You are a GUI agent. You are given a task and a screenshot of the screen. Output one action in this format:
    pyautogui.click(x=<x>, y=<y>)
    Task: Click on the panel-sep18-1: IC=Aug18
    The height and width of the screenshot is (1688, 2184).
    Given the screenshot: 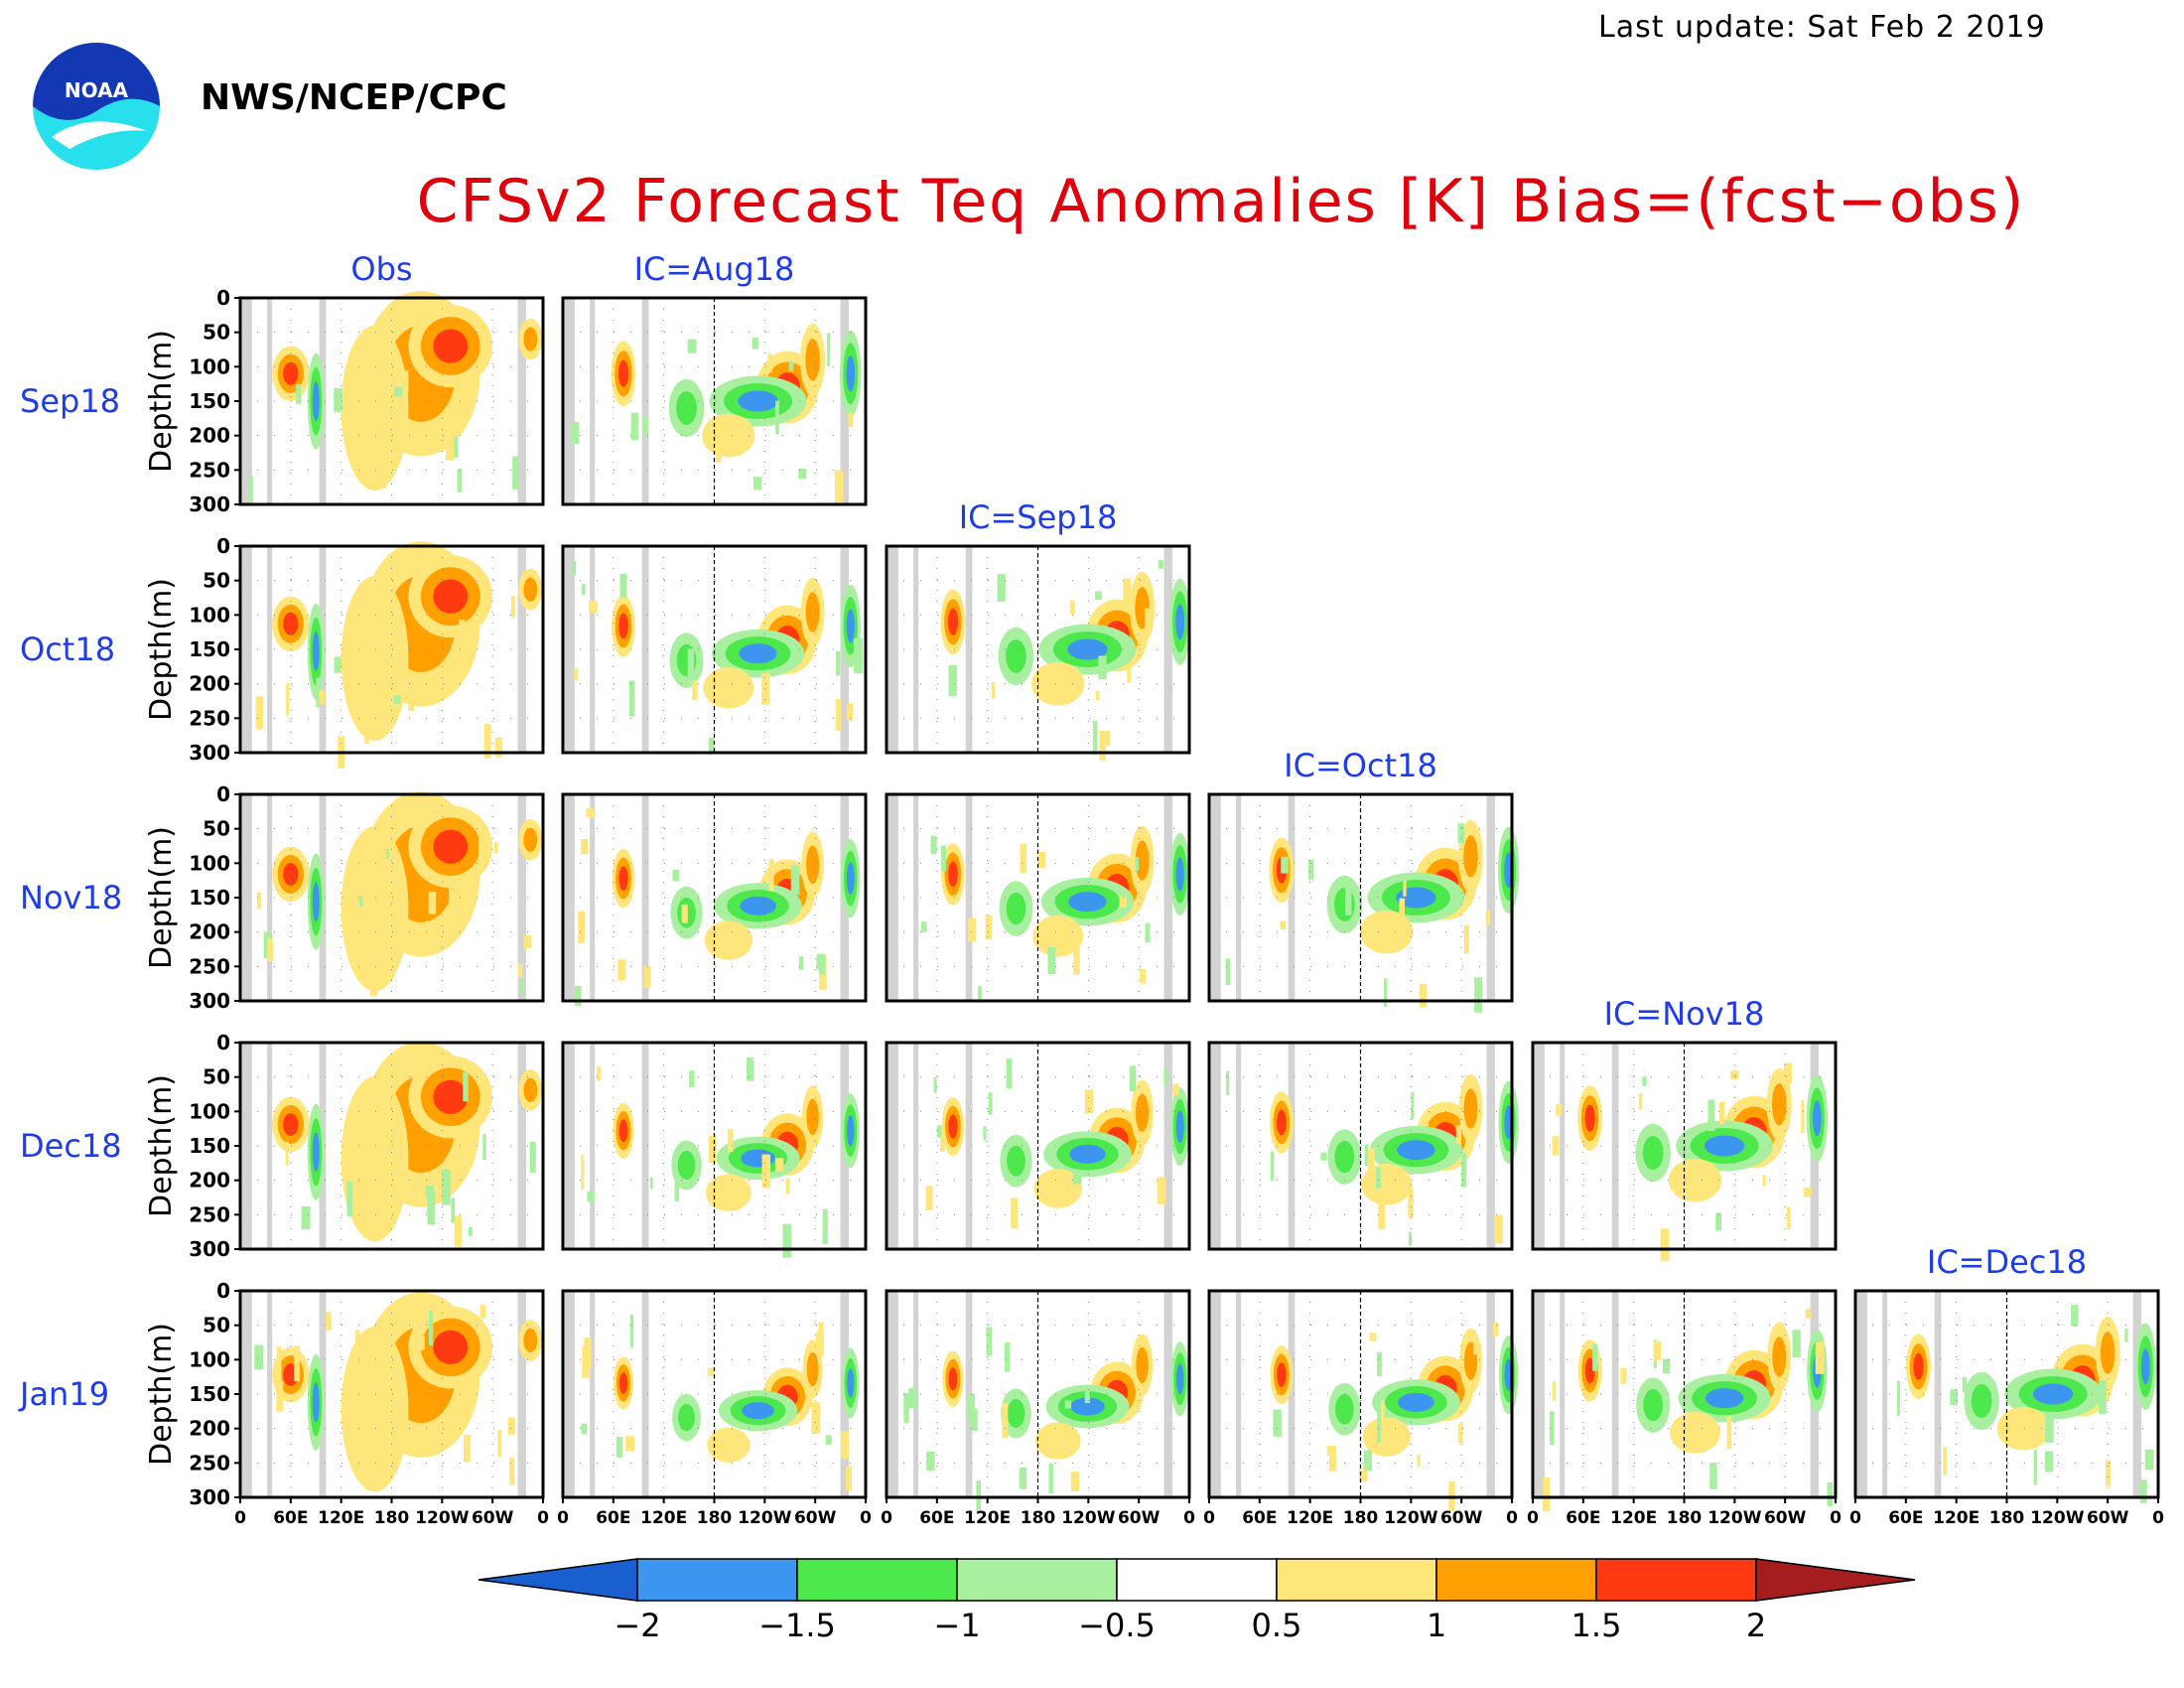 What is the action you would take?
    pyautogui.click(x=714, y=378)
    